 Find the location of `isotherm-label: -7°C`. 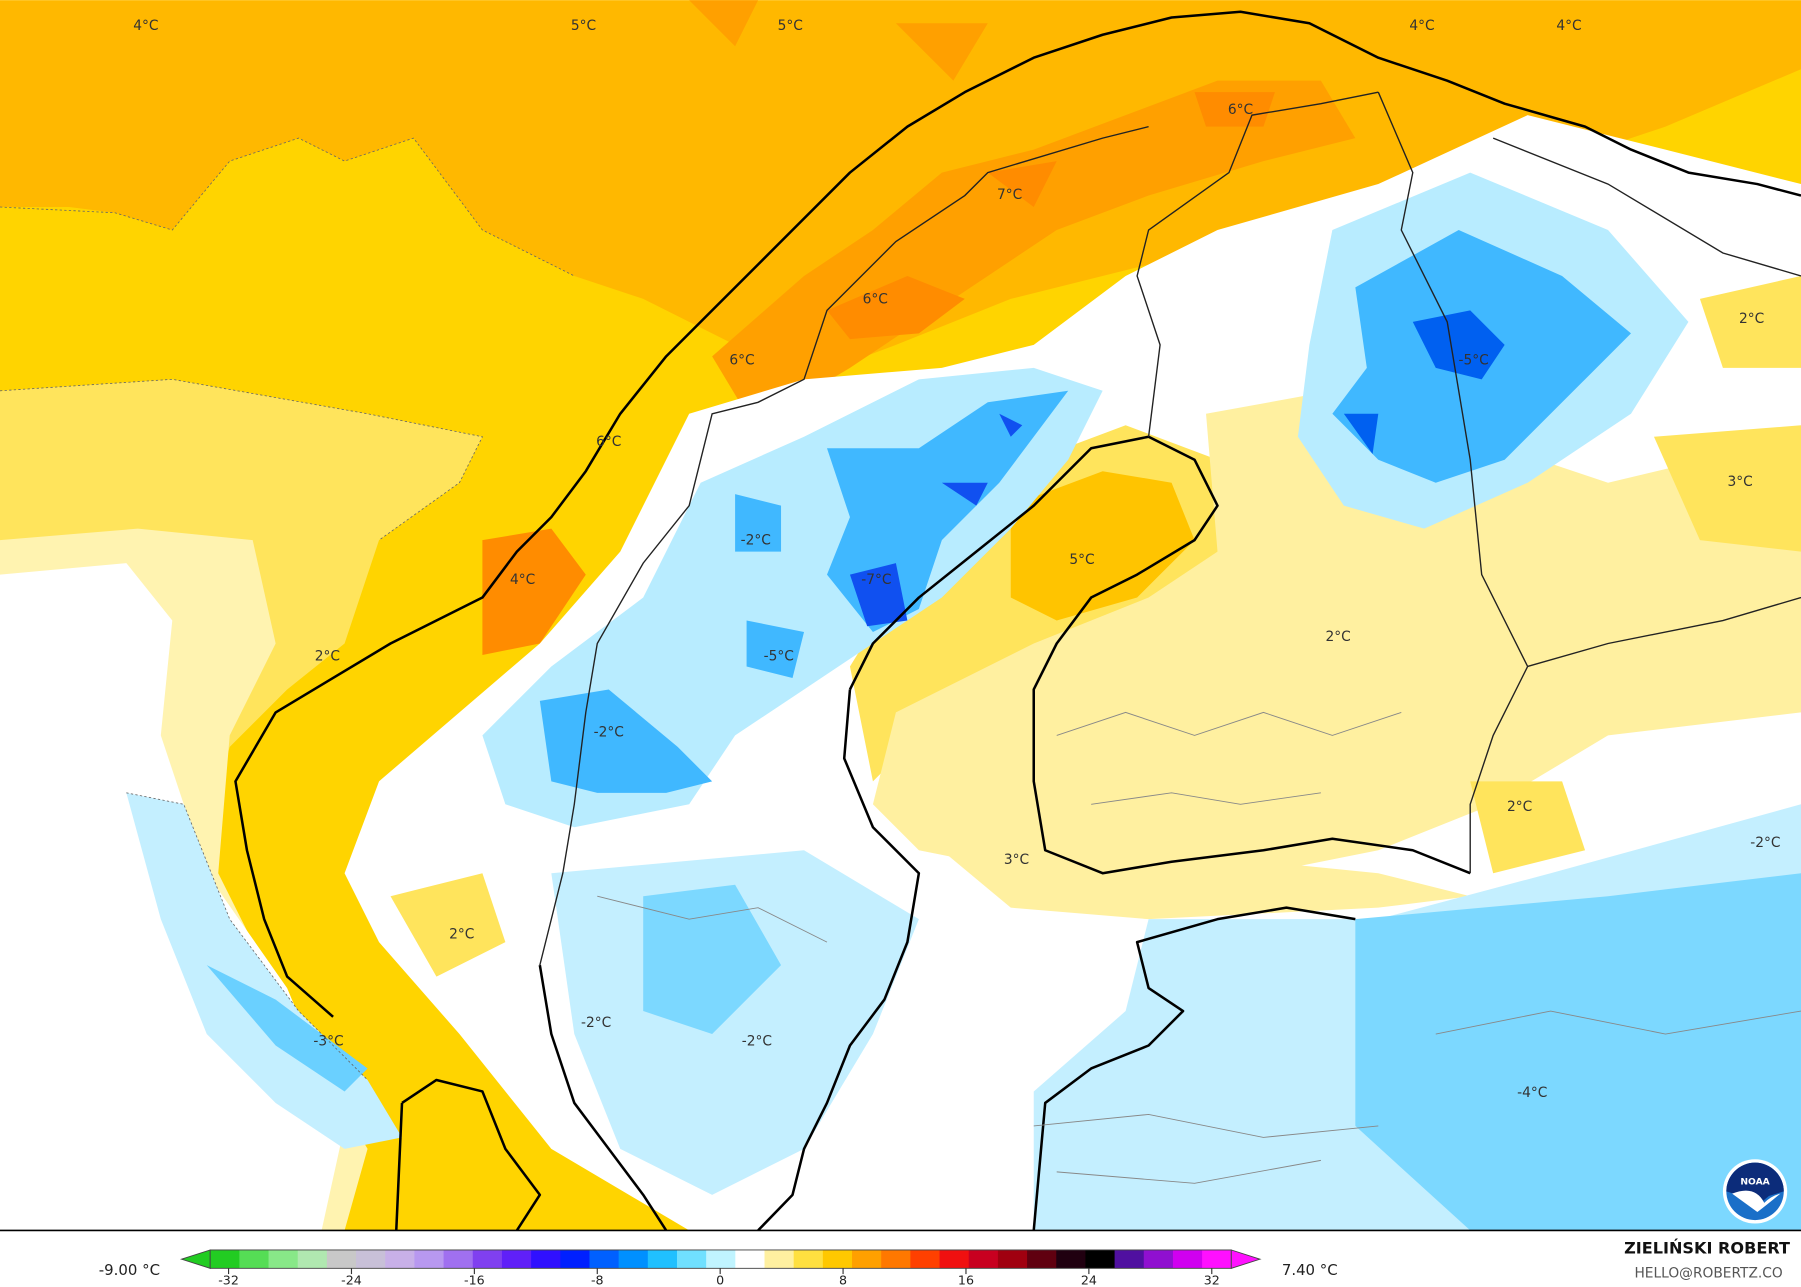

isotherm-label: -7°C is located at coordinates (876, 580).